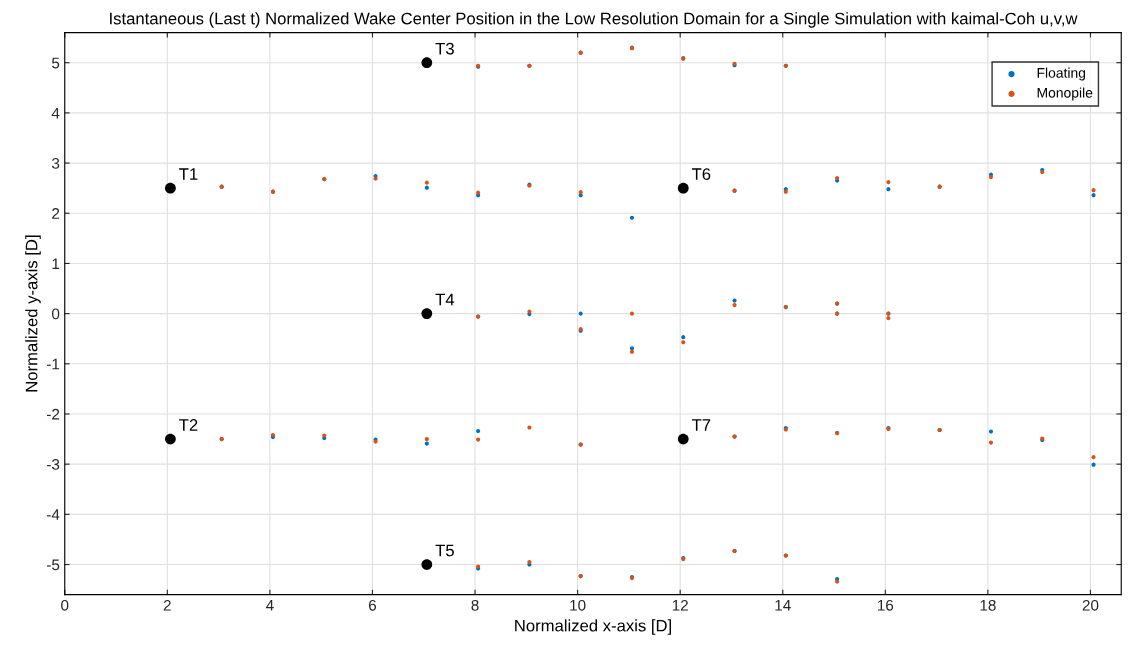 The width and height of the screenshot is (1136, 652). What do you see at coordinates (53, 414) in the screenshot?
I see `y-tick-label: -2` at bounding box center [53, 414].